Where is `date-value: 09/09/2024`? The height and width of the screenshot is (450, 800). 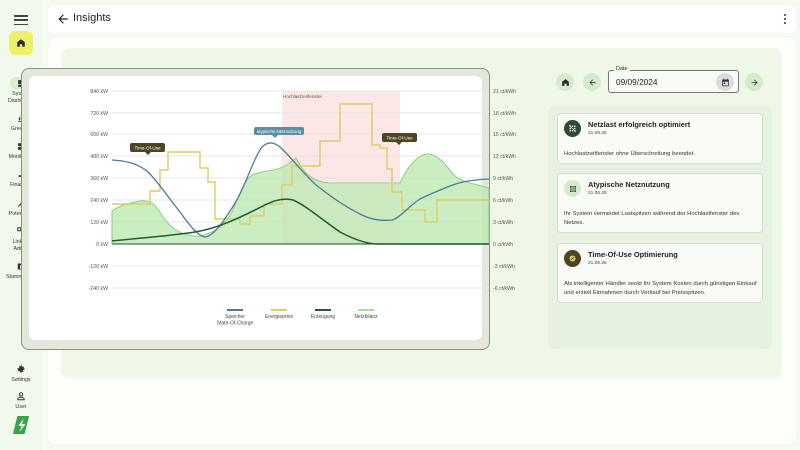
date-value: 09/09/2024 is located at coordinates (637, 82).